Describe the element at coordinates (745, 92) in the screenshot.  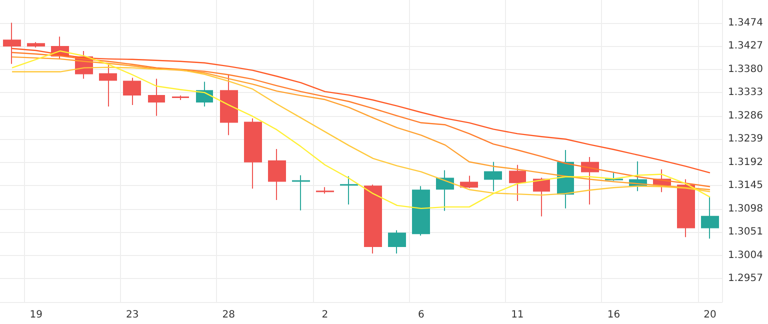
I see `y-tick-label: 1.3333` at that location.